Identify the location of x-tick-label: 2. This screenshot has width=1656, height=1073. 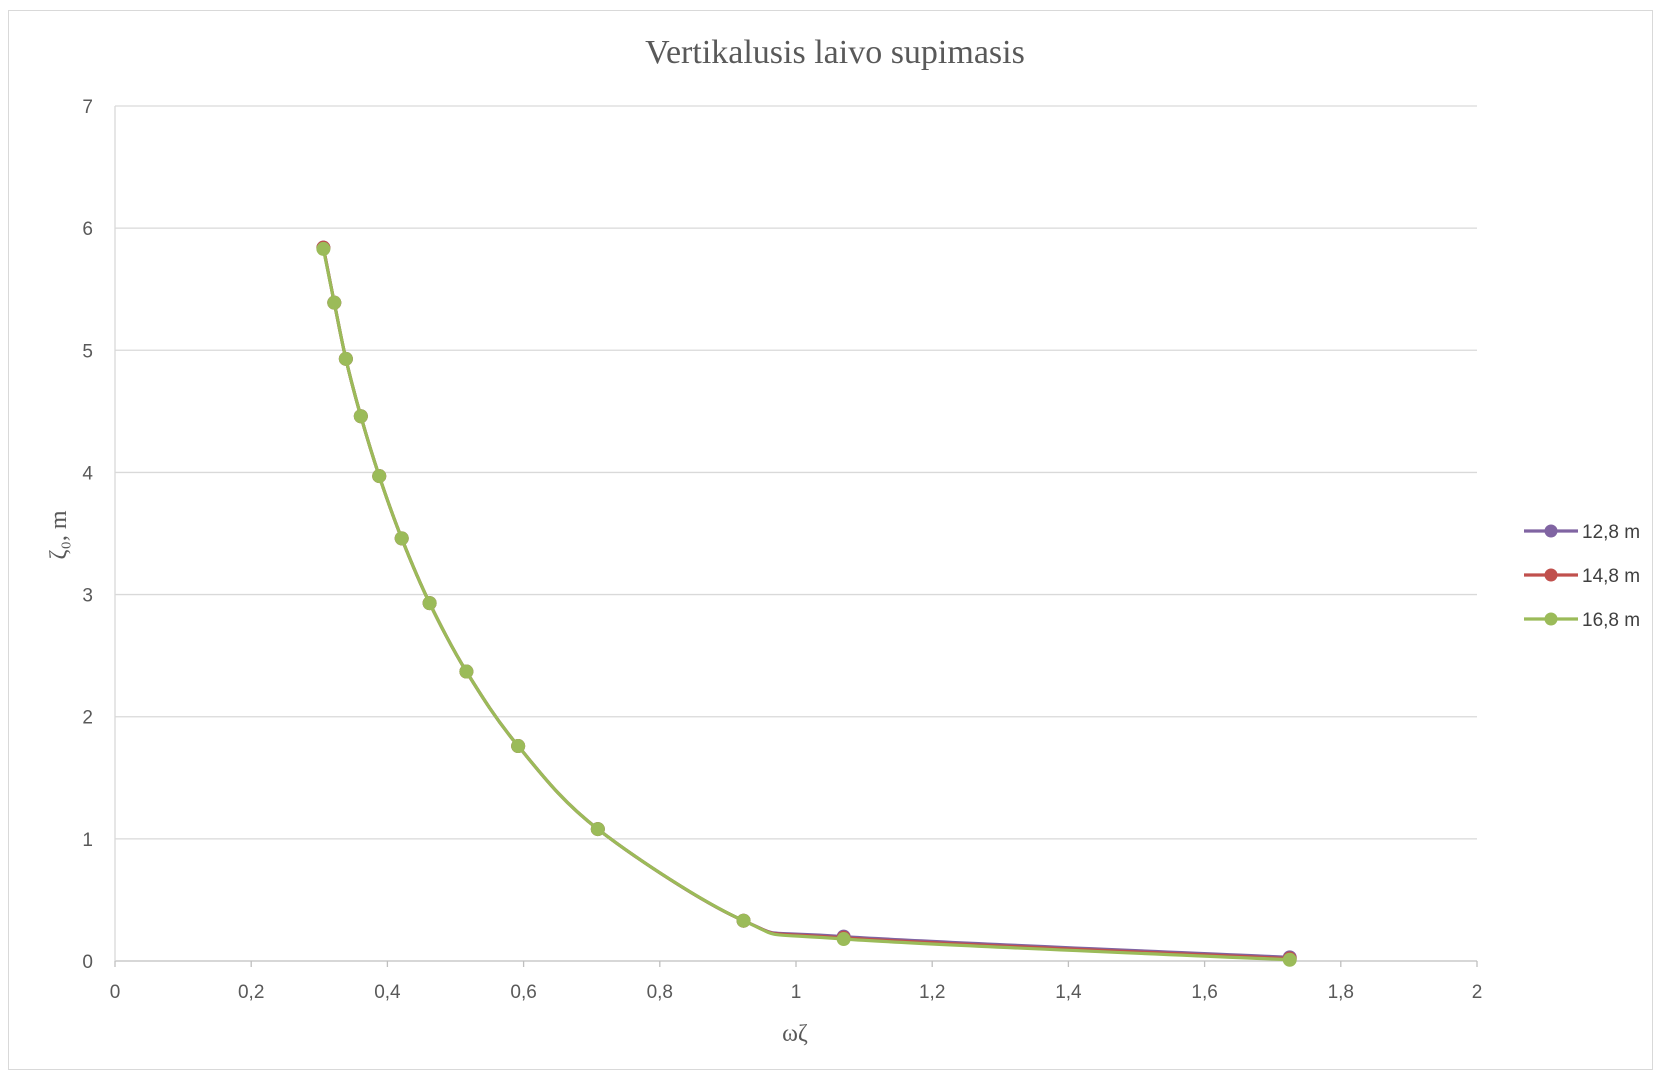
(1477, 992).